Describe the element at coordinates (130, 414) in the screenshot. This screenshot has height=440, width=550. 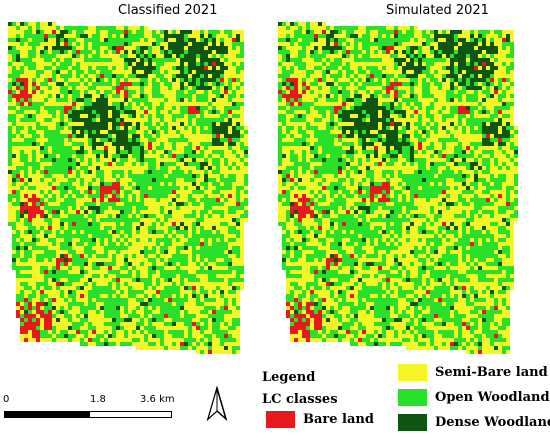
I see `scale-segment-white` at that location.